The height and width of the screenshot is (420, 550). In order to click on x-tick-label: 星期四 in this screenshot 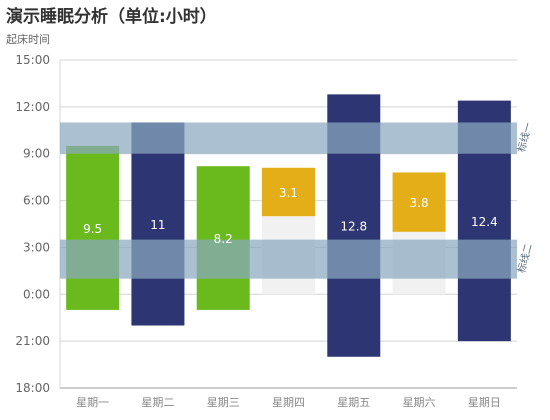, I will do `click(288, 402)`.